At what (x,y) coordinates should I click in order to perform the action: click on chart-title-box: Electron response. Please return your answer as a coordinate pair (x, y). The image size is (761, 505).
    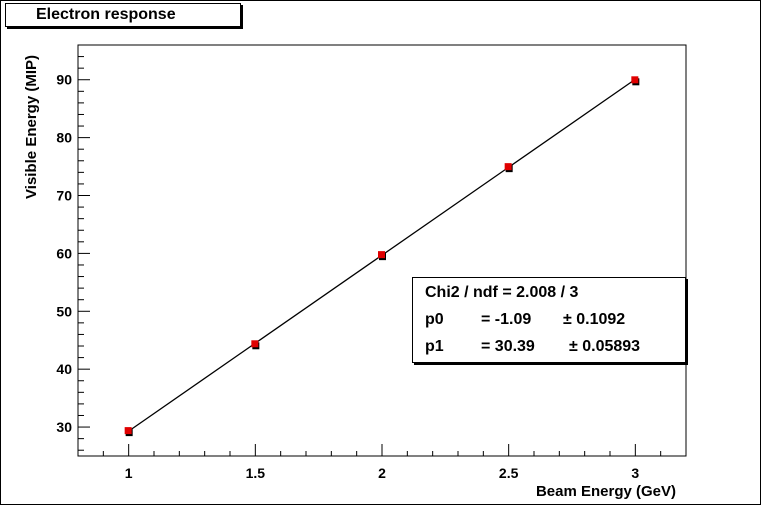
    Looking at the image, I should click on (123, 15).